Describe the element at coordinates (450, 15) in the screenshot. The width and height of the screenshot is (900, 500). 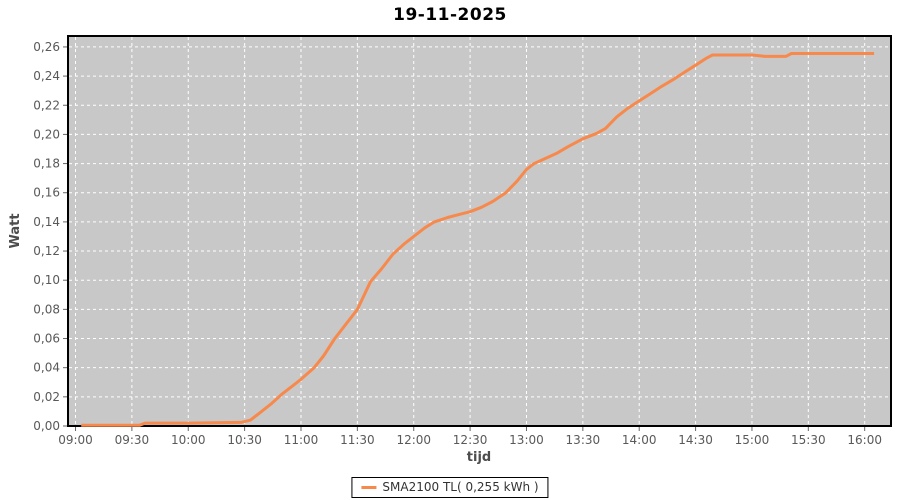
I see `chart-title: 19-11-2025` at that location.